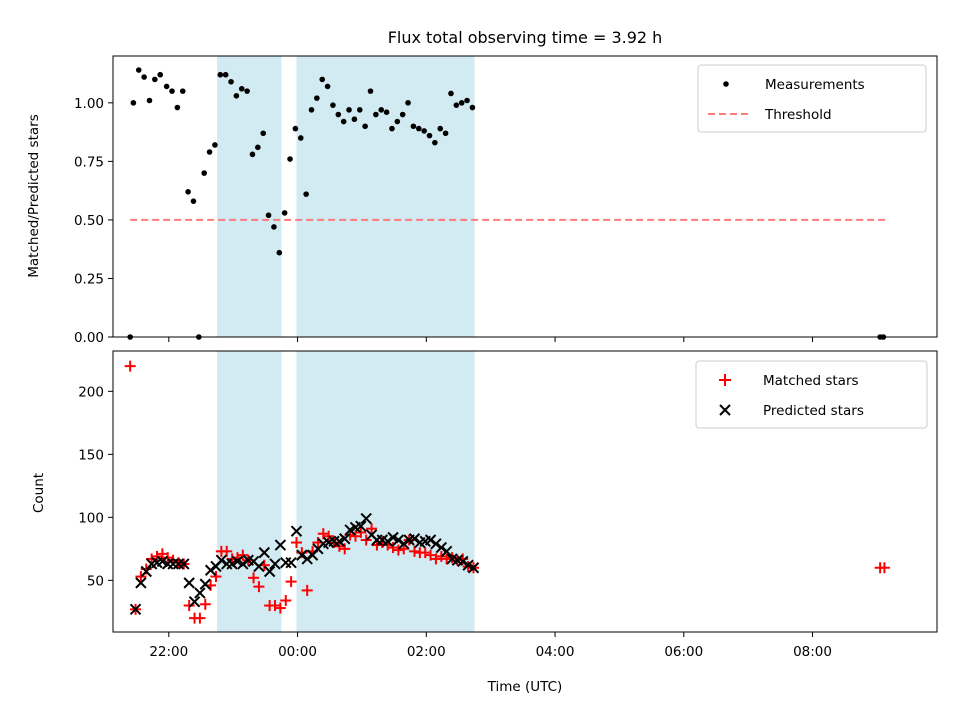 The width and height of the screenshot is (960, 720). Describe the element at coordinates (91, 392) in the screenshot. I see `bottom-y-tick-label: 200` at that location.